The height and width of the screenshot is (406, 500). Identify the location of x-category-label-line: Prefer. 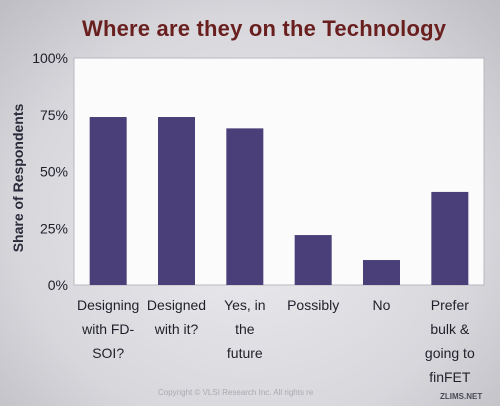
(450, 305).